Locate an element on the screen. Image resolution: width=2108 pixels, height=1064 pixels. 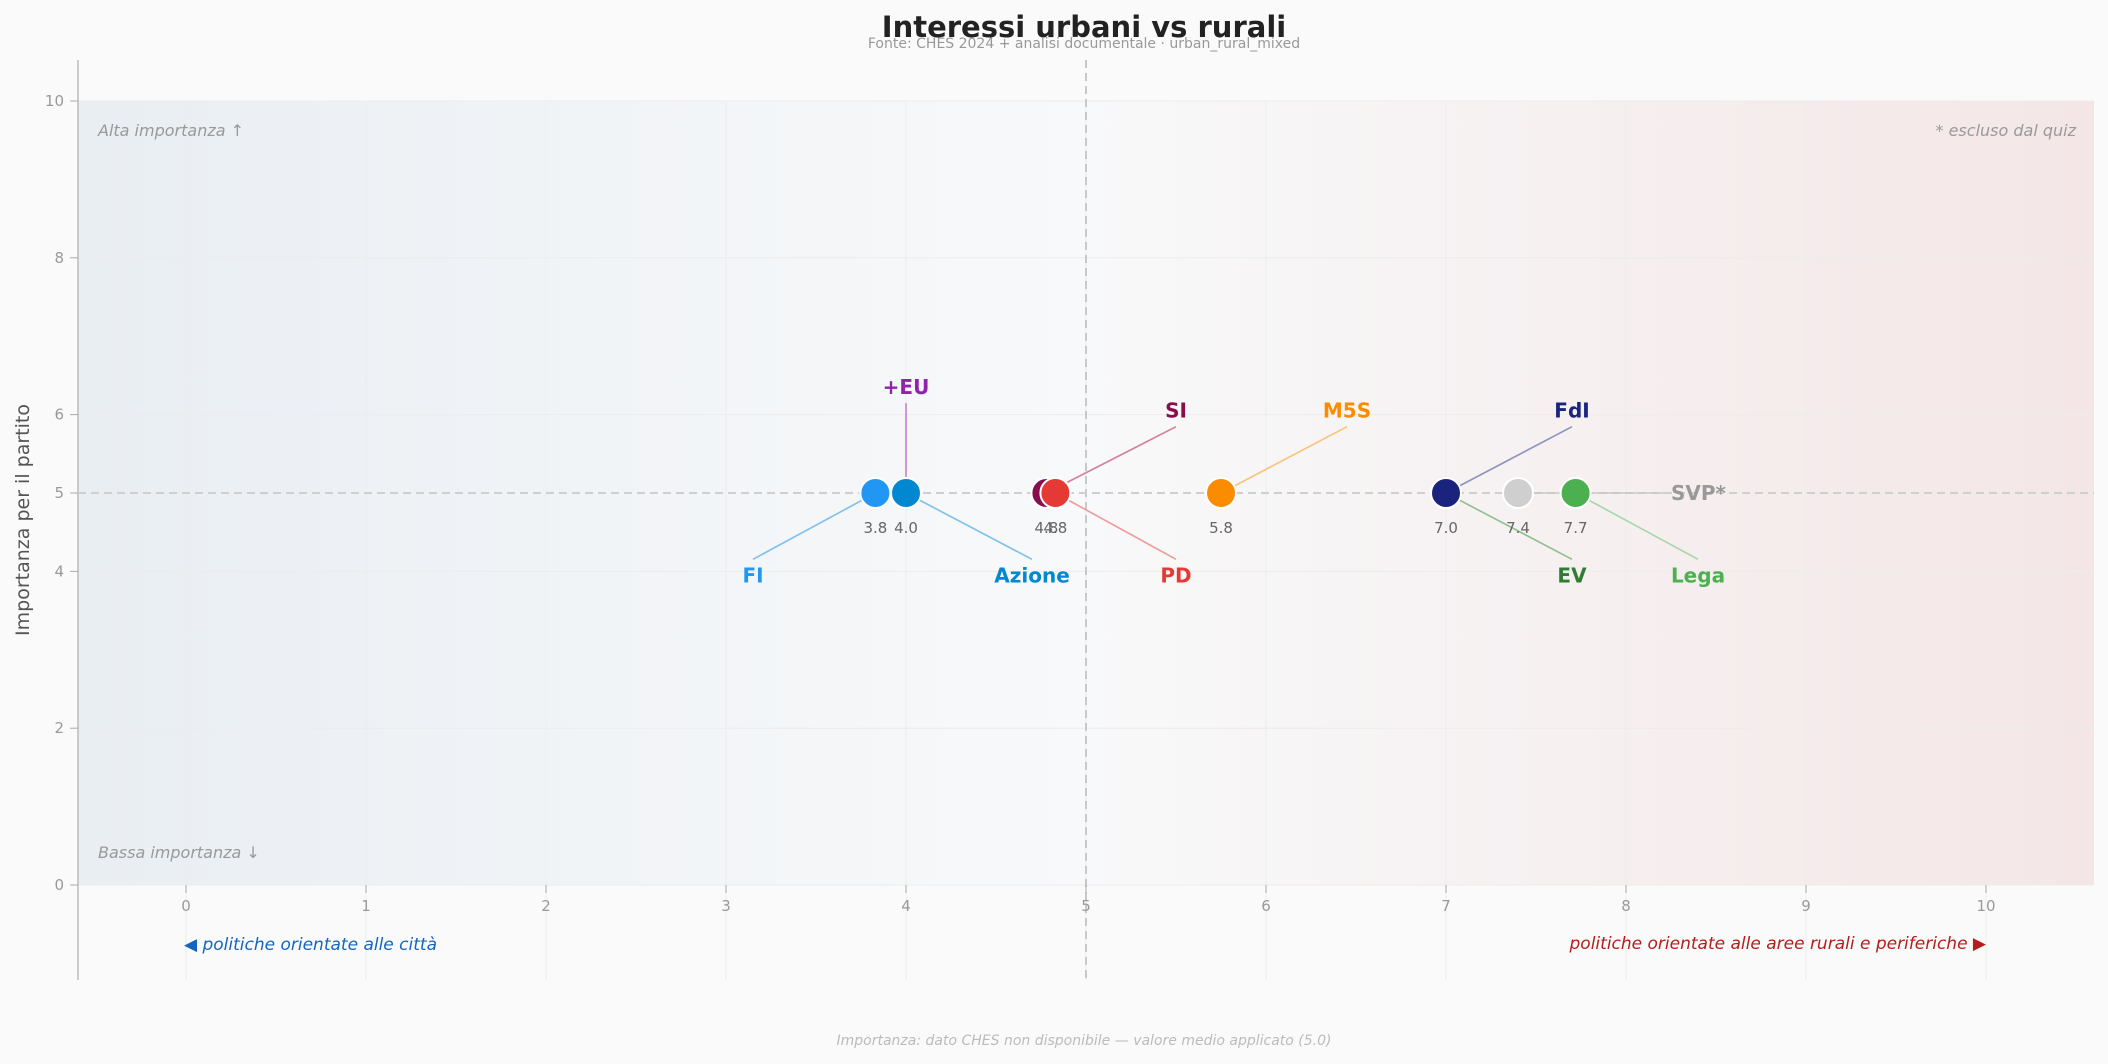
marker-FI is located at coordinates (875, 493).